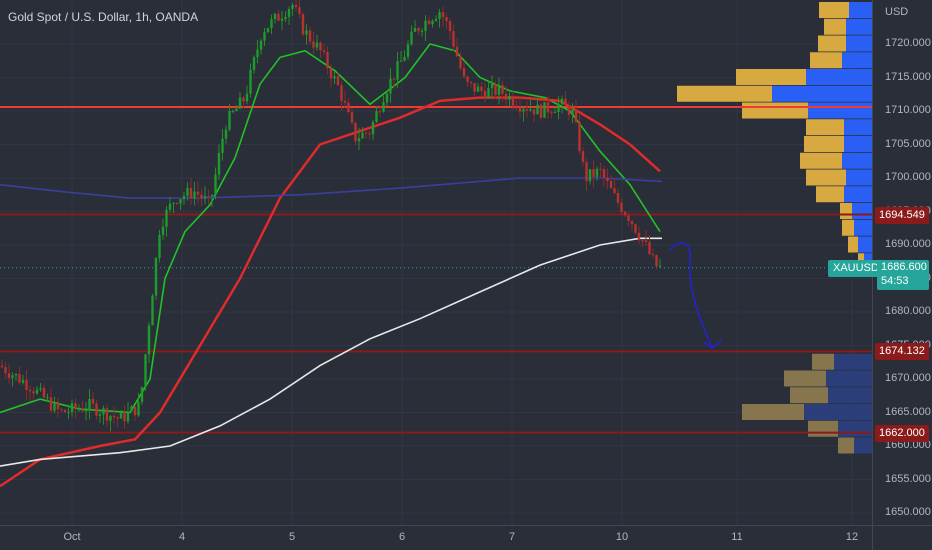  I want to click on time-tick-label: 6, so click(402, 537).